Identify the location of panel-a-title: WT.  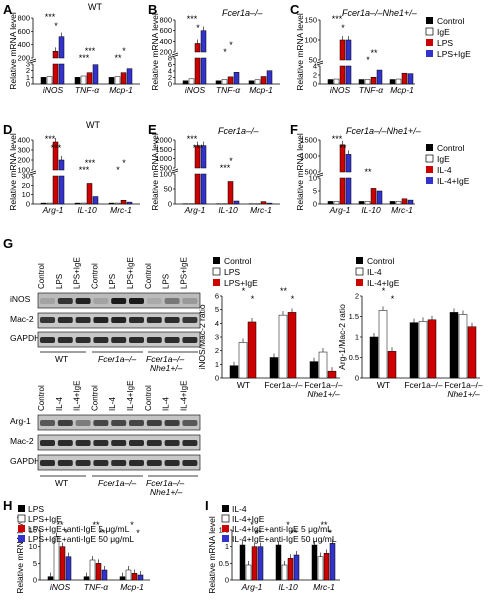
(95, 7).